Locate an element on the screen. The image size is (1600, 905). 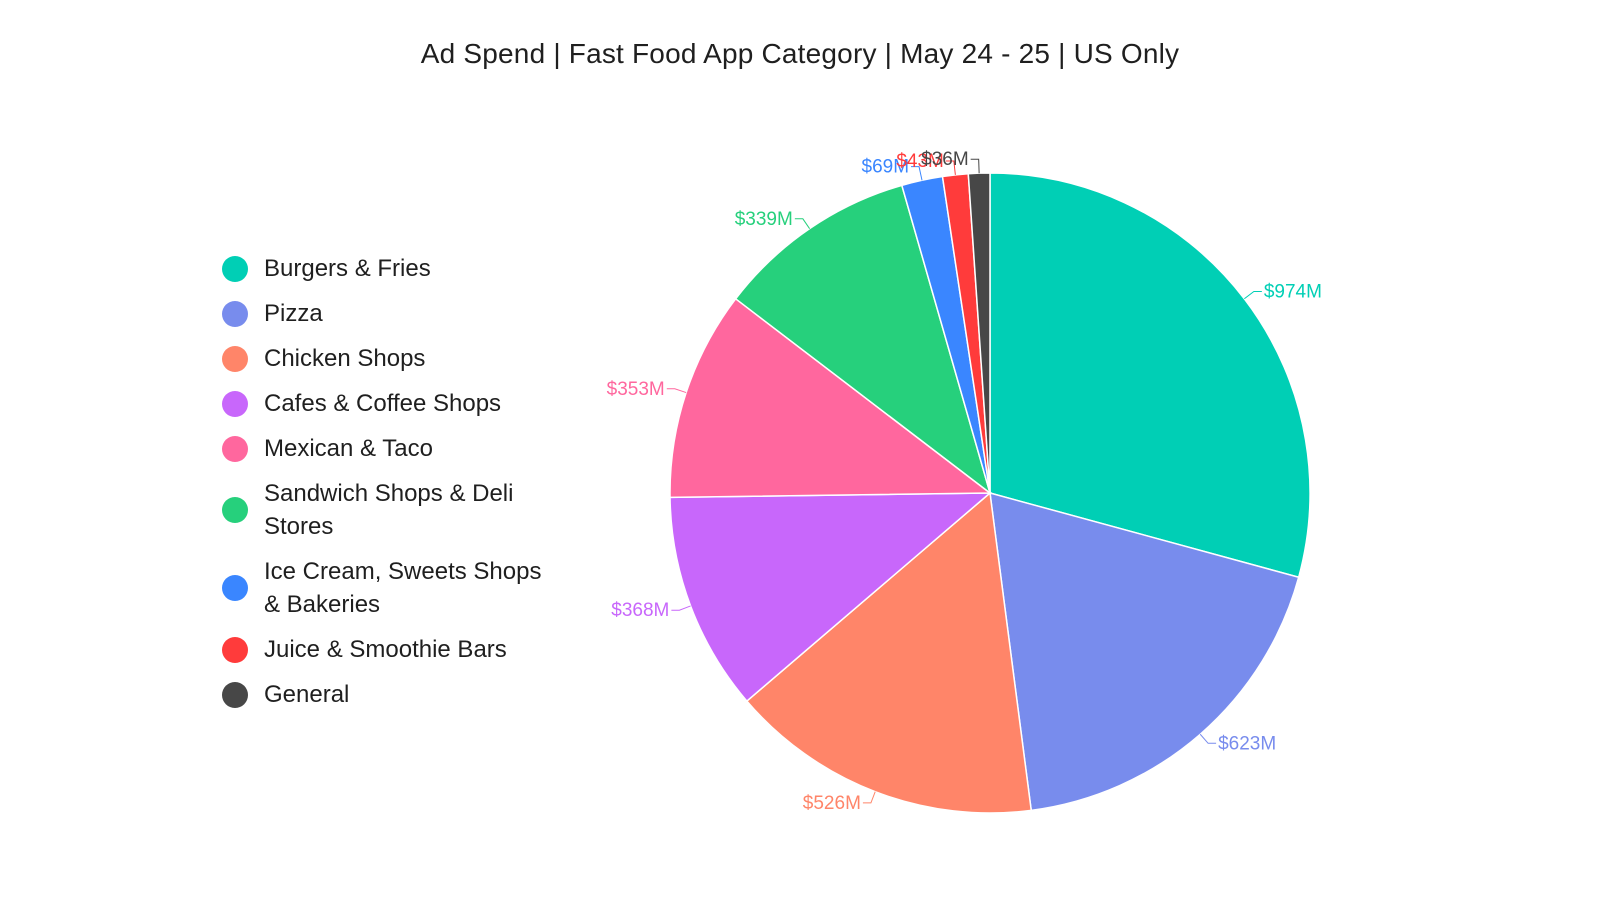
legend-label: Mexican & Taco is located at coordinates (348, 448).